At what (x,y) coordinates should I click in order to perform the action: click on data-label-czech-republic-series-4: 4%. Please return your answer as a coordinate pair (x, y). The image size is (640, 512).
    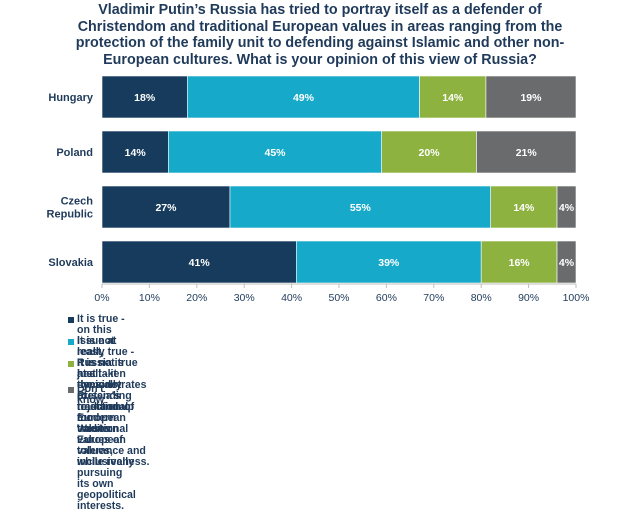
    Looking at the image, I should click on (567, 208).